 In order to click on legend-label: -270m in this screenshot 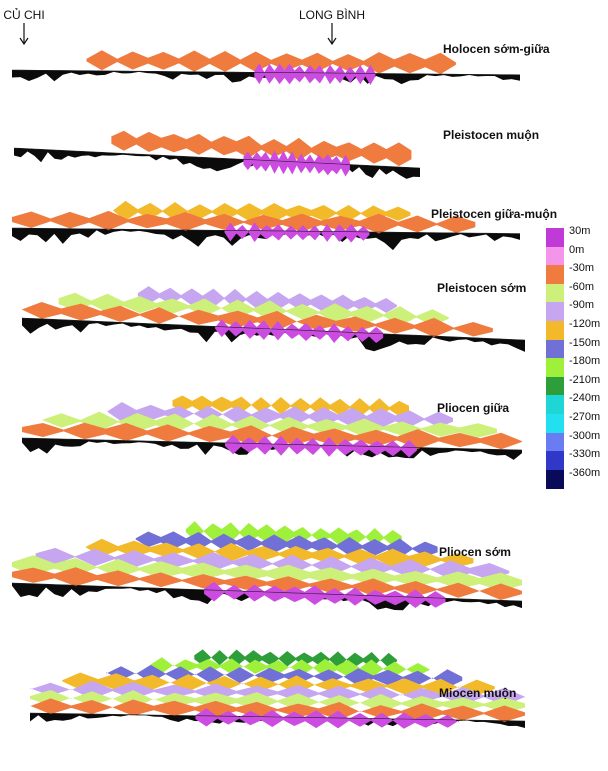, I will do `click(585, 417)`.